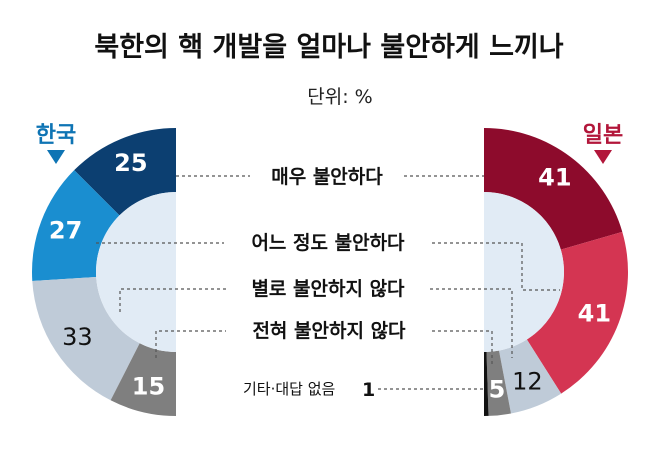 This screenshot has height=459, width=658. Describe the element at coordinates (527, 382) in the screenshot. I see `data-label: 12` at that location.